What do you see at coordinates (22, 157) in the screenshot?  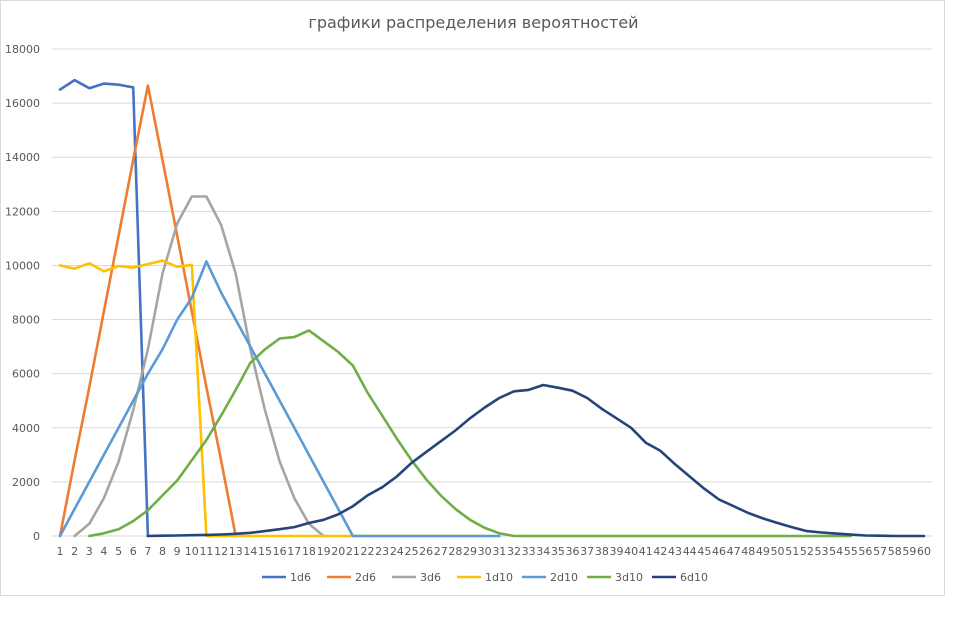 I see `y-tick-label: 14000` at bounding box center [22, 157].